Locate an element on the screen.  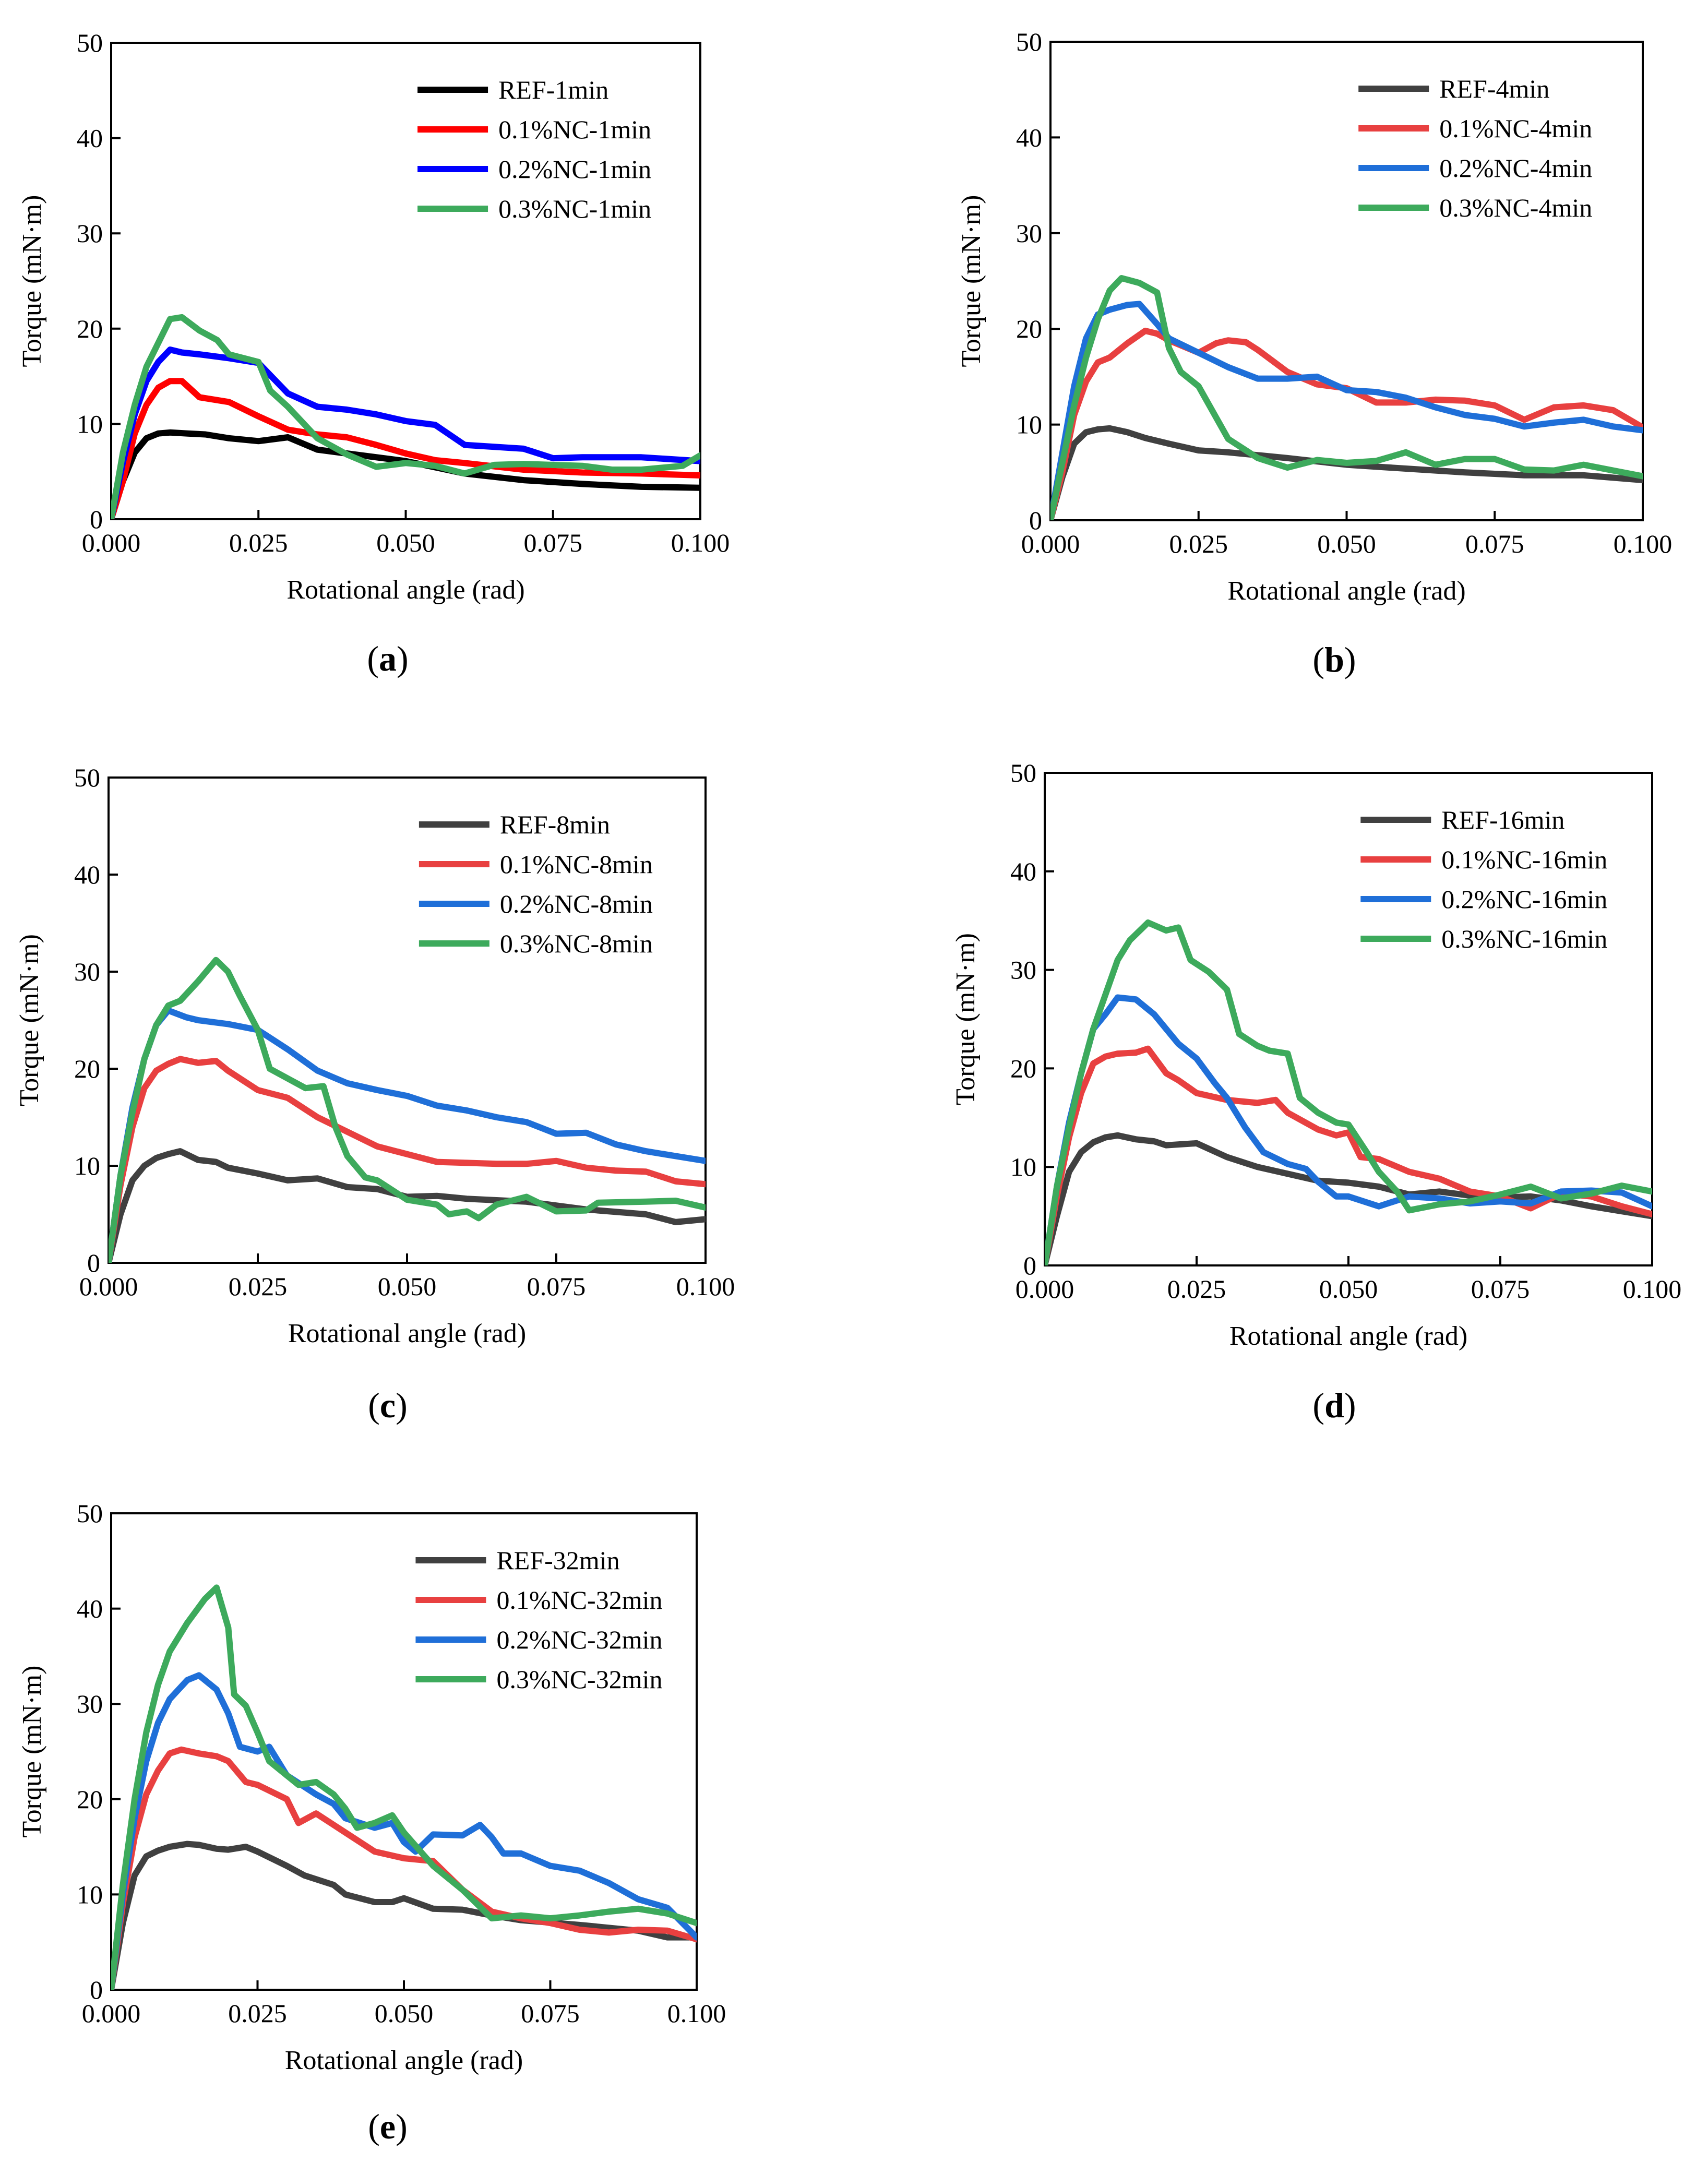
panel-label: (a) is located at coordinates (387, 658).